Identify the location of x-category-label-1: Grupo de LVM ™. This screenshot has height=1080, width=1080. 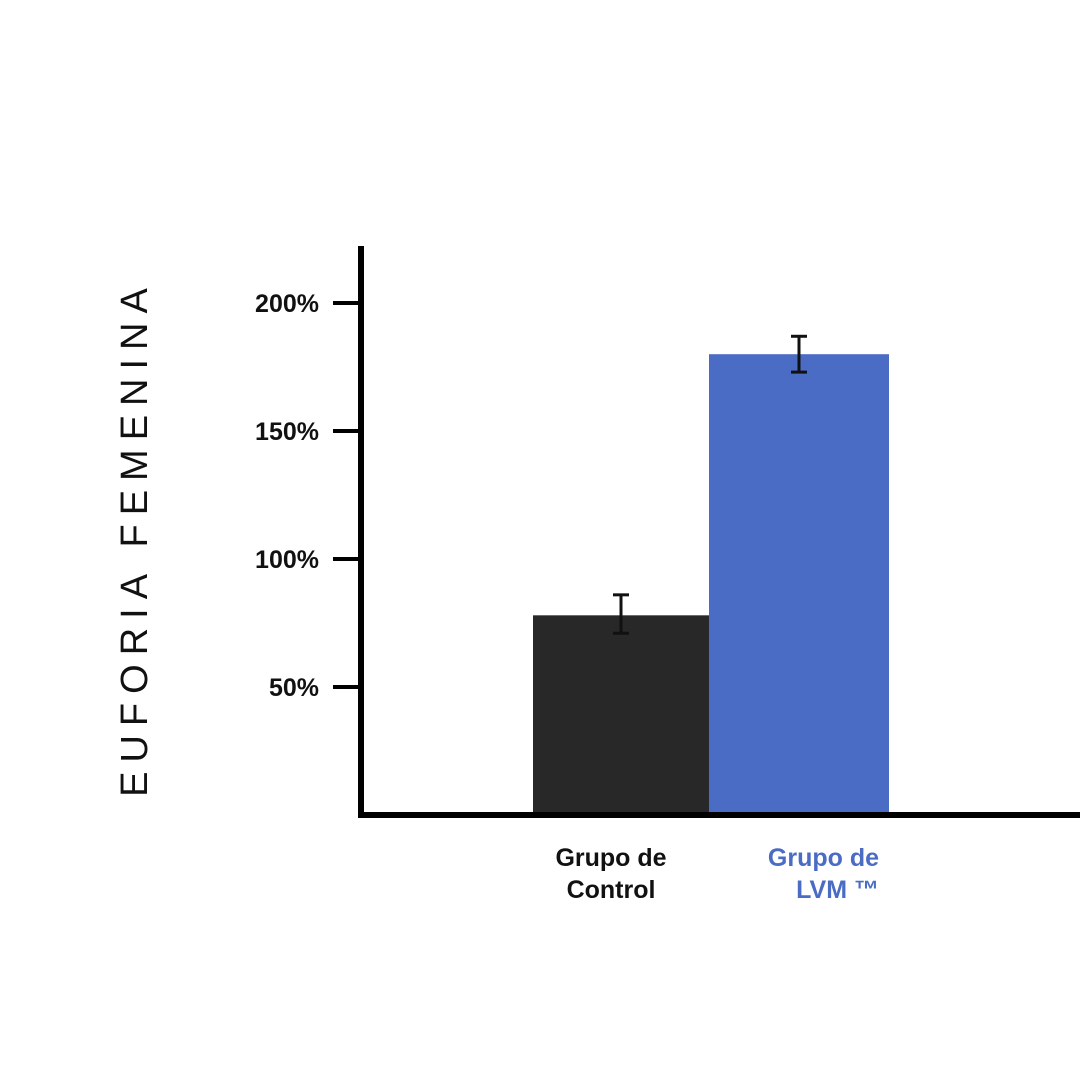
(823, 874).